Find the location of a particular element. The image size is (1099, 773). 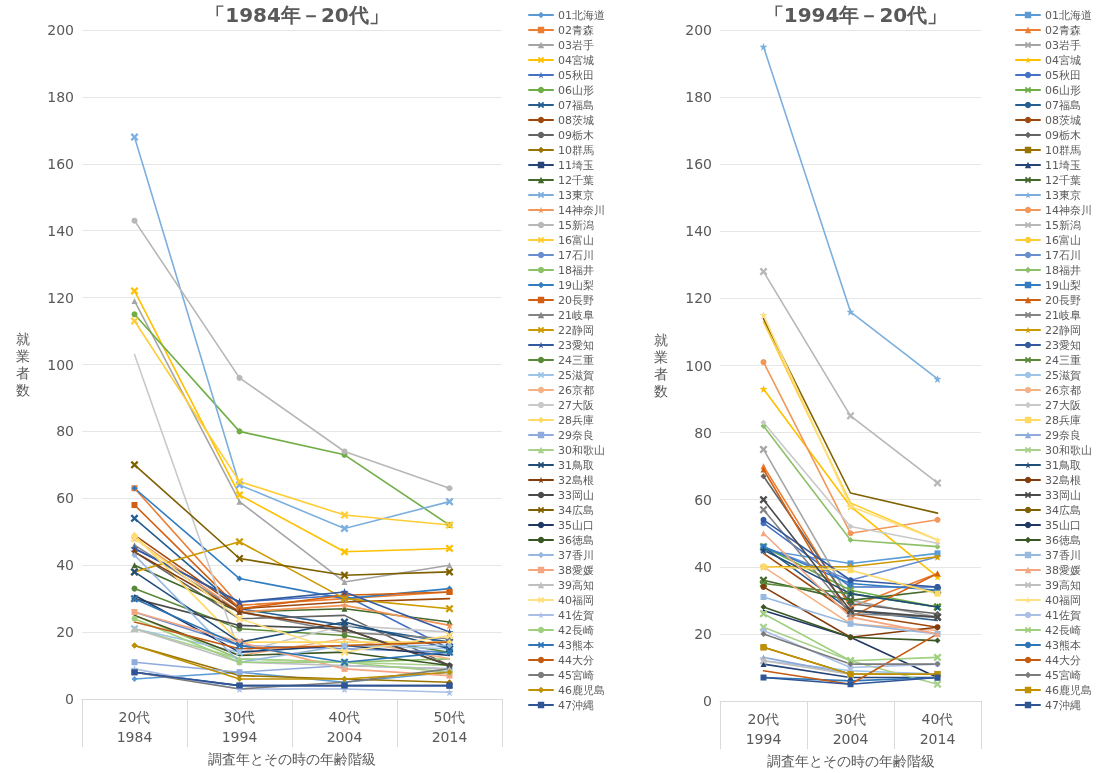

legend-label: 39高知 is located at coordinates (1063, 585).